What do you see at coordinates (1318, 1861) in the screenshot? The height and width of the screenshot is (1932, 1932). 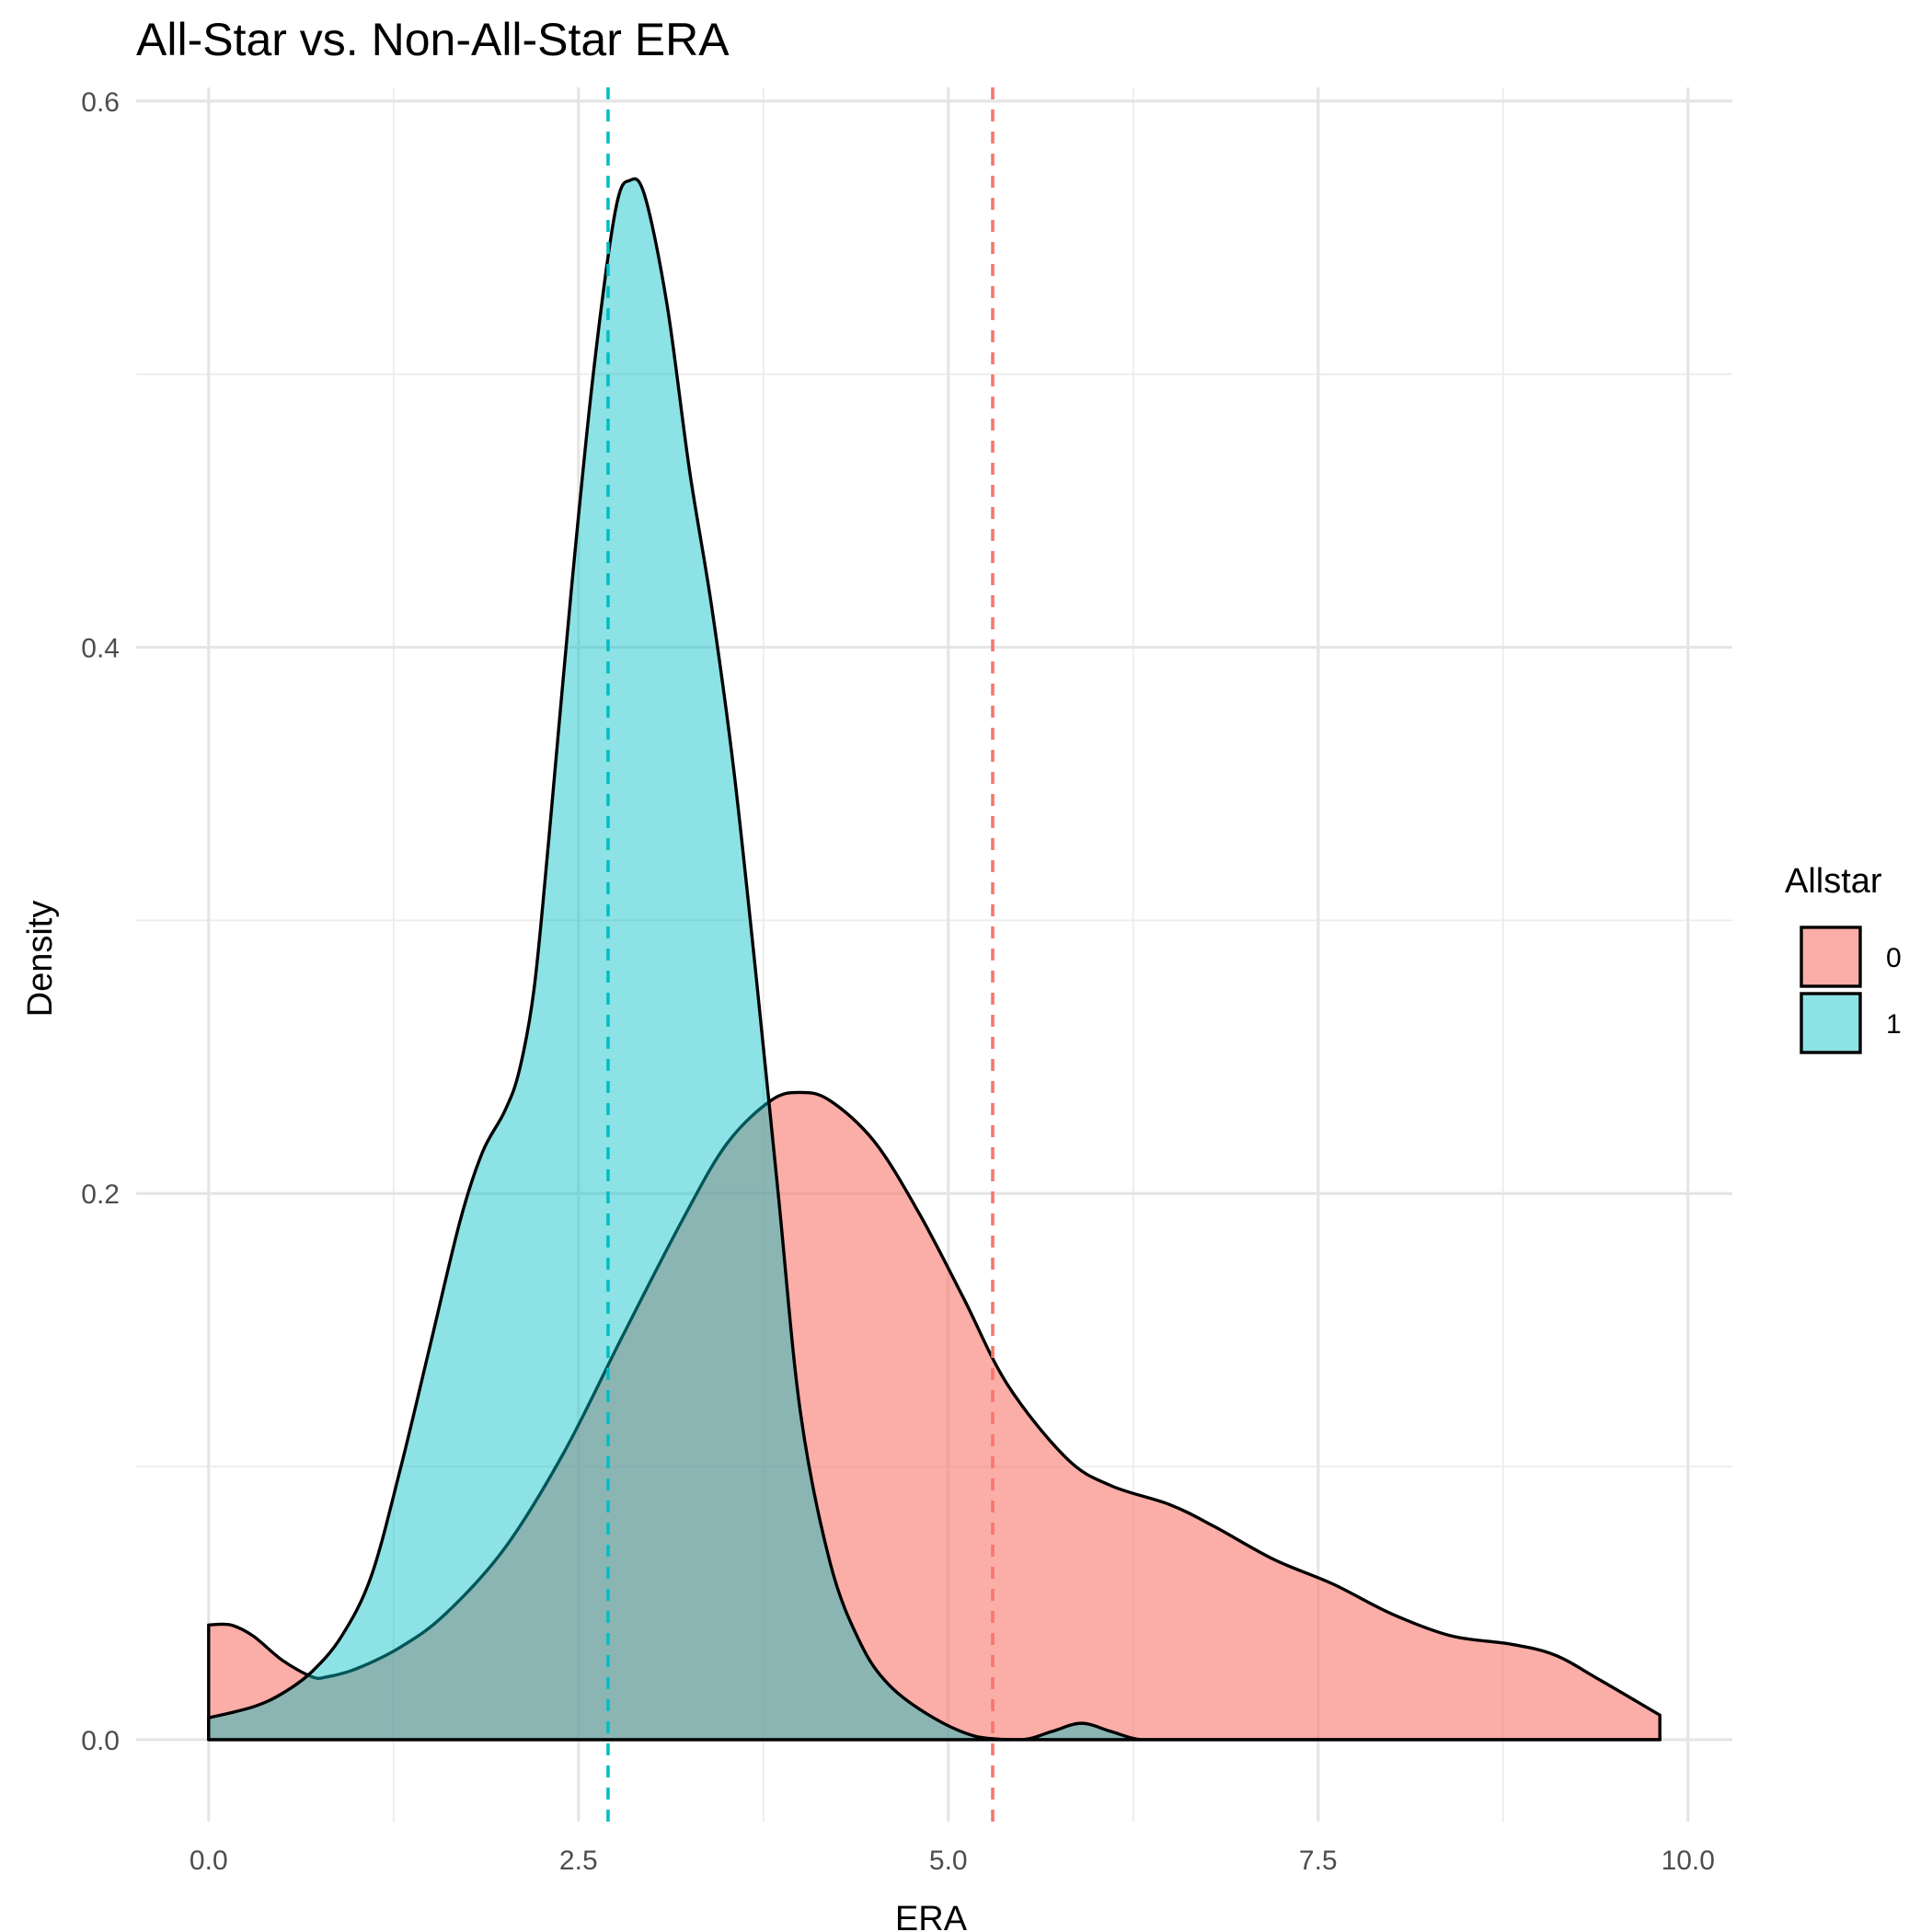 I see `x-tick-label: 7.5` at bounding box center [1318, 1861].